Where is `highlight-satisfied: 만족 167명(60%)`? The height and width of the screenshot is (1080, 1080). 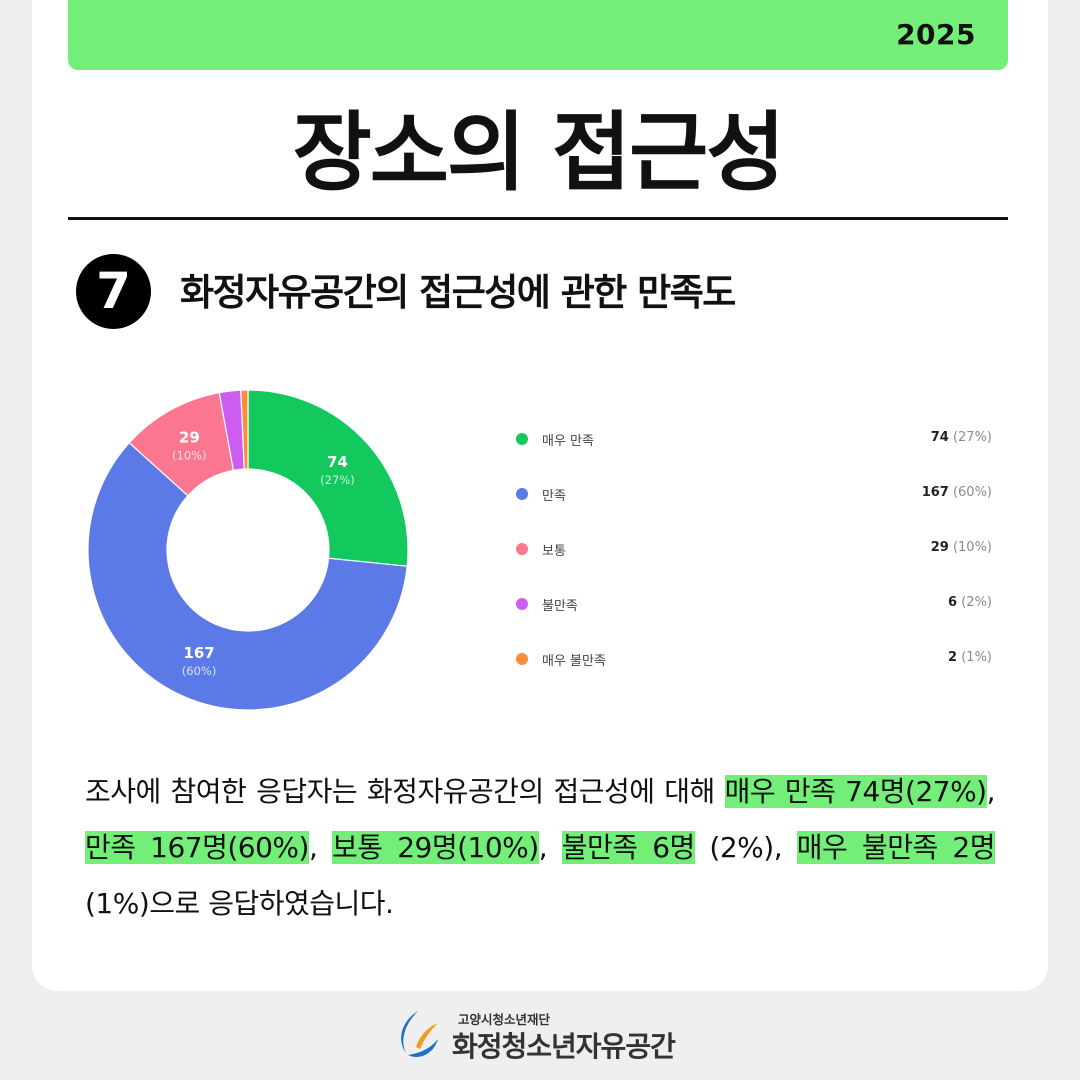 highlight-satisfied: 만족 167명(60%) is located at coordinates (197, 847).